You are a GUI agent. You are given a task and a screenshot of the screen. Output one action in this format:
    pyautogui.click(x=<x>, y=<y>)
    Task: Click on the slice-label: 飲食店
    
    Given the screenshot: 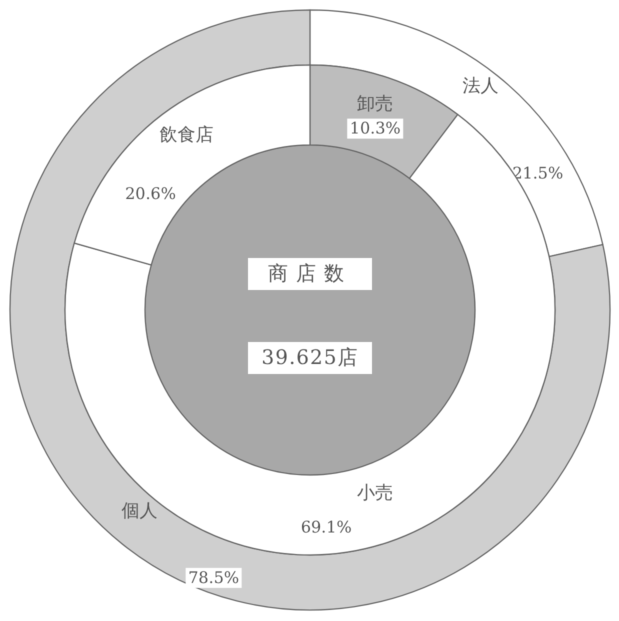 What is the action you would take?
    pyautogui.click(x=186, y=135)
    